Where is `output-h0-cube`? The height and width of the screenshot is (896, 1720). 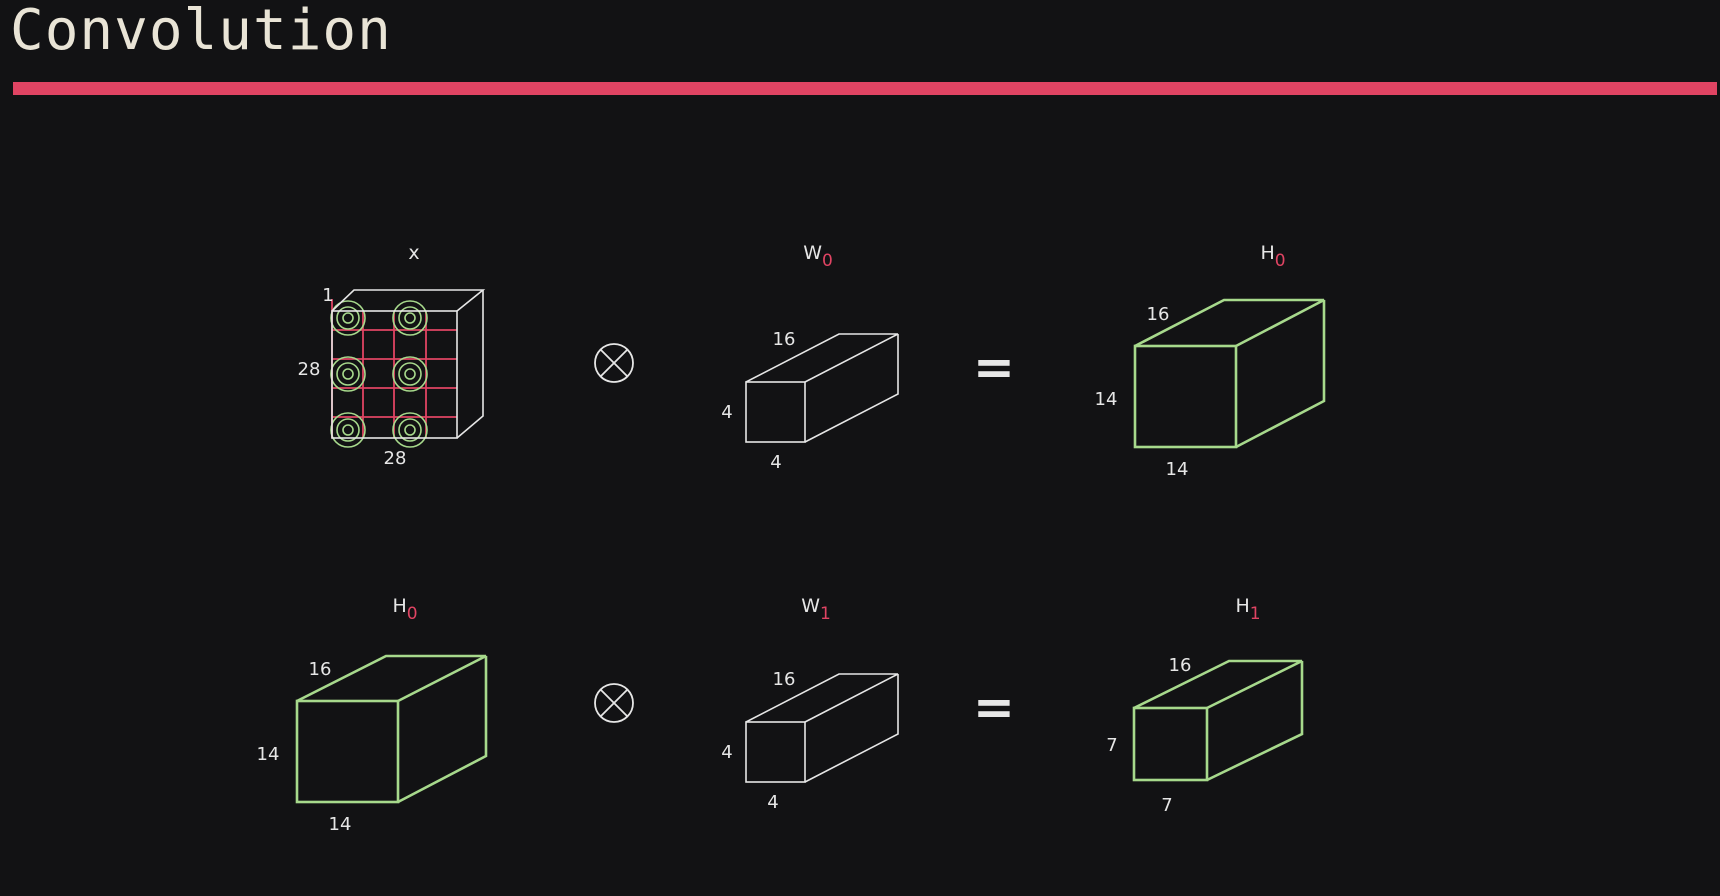
output-h0-cube is located at coordinates (1229, 373).